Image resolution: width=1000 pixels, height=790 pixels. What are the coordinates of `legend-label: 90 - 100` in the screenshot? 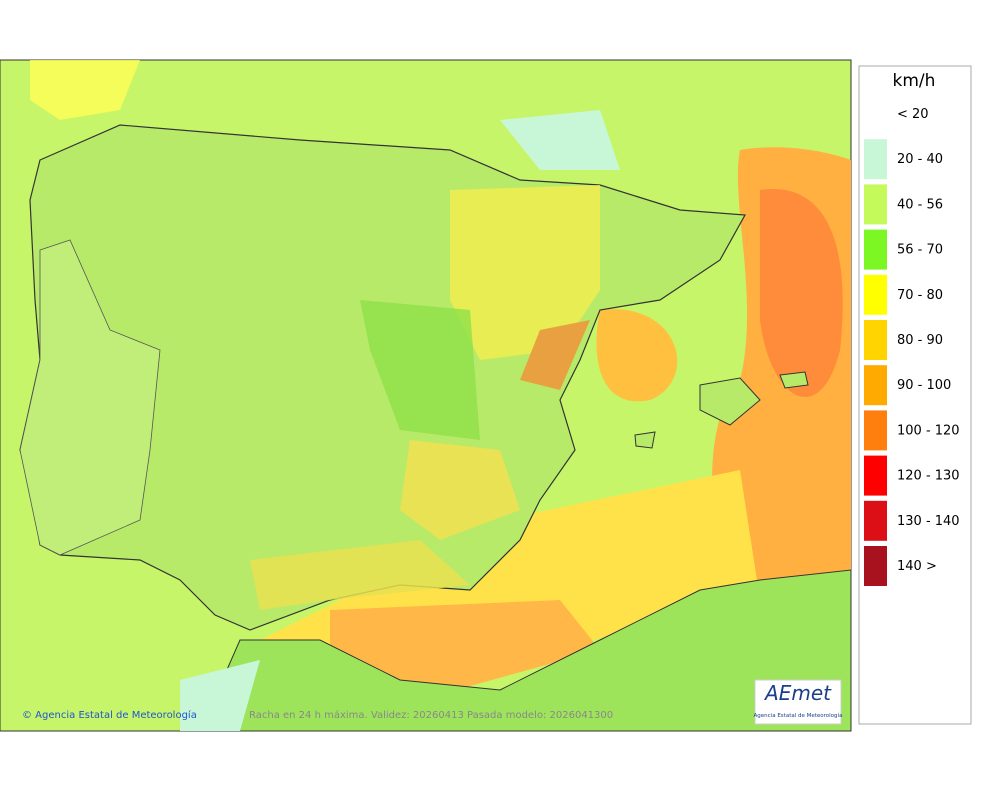 It's located at (924, 385).